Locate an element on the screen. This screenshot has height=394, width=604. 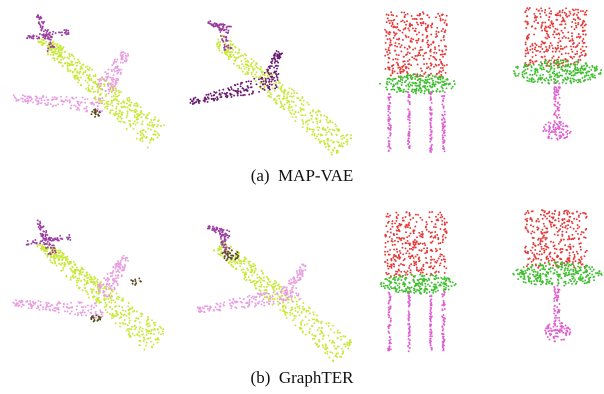
engine-point is located at coordinates (227, 254).